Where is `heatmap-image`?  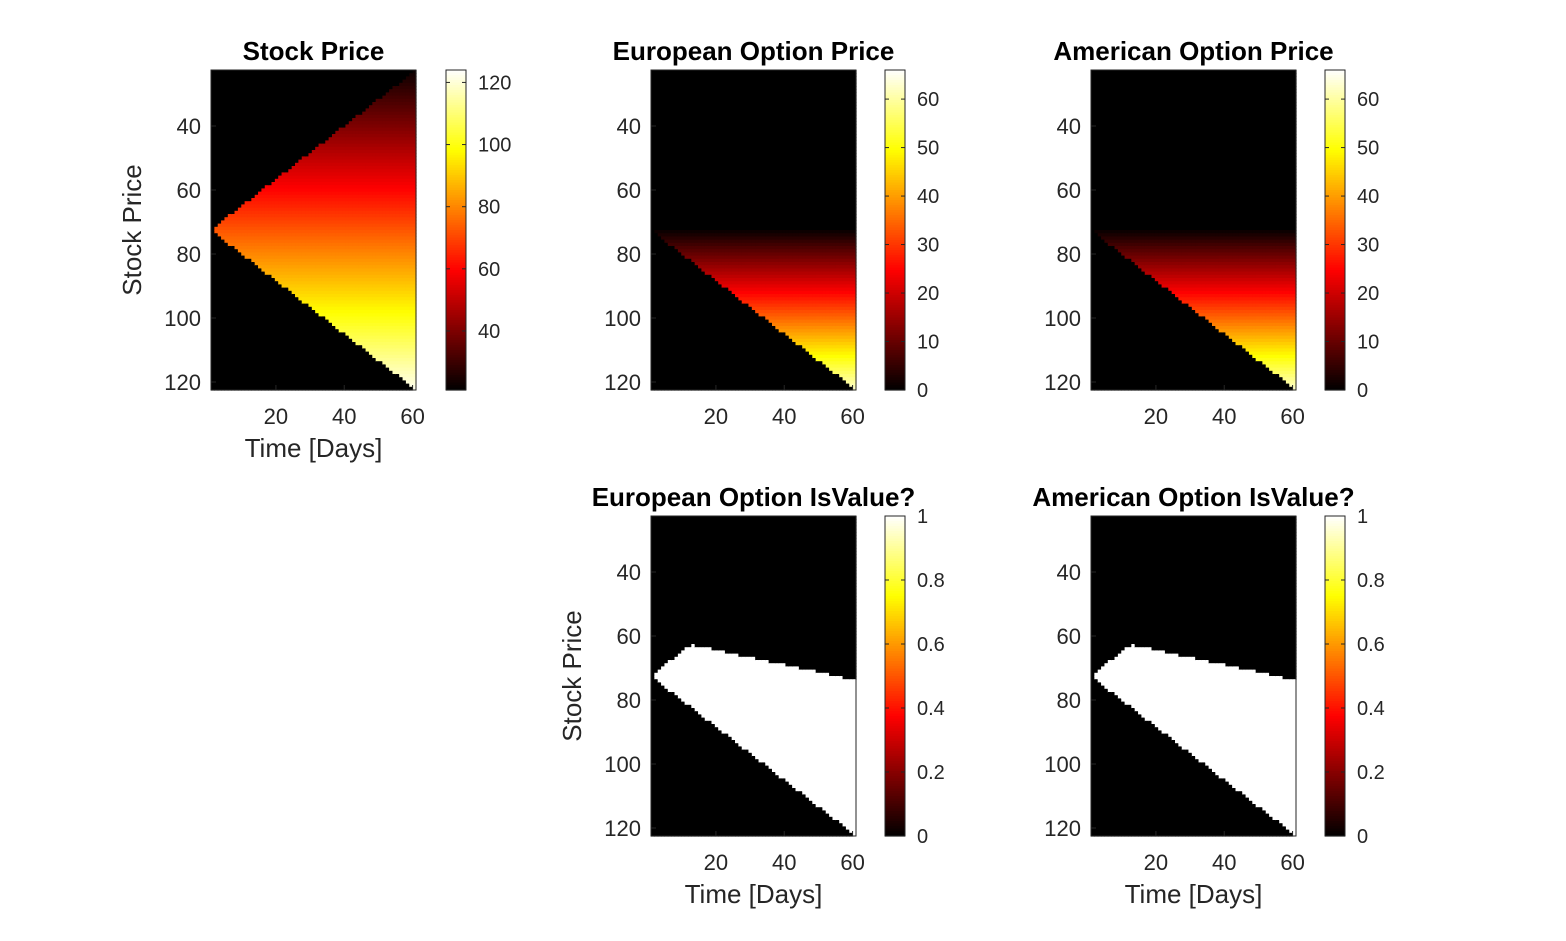 heatmap-image is located at coordinates (314, 230).